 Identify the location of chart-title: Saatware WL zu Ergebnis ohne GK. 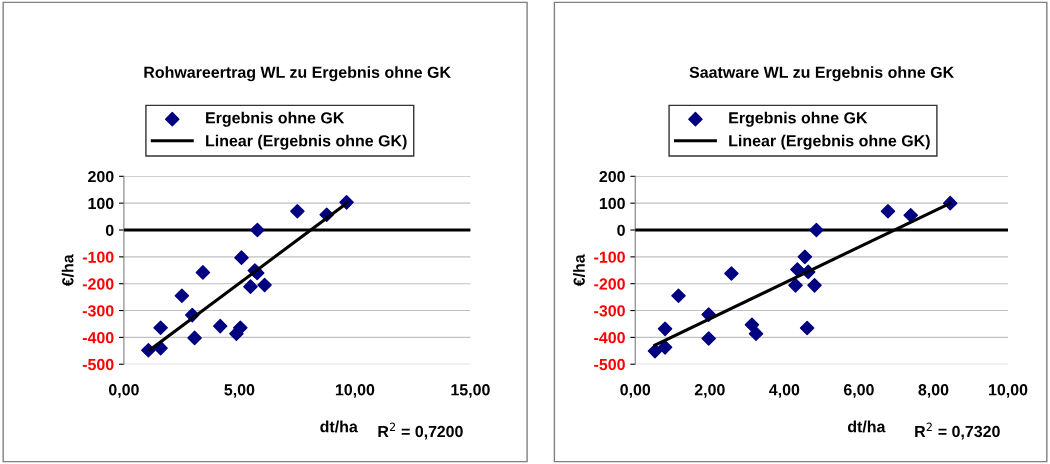
(822, 74).